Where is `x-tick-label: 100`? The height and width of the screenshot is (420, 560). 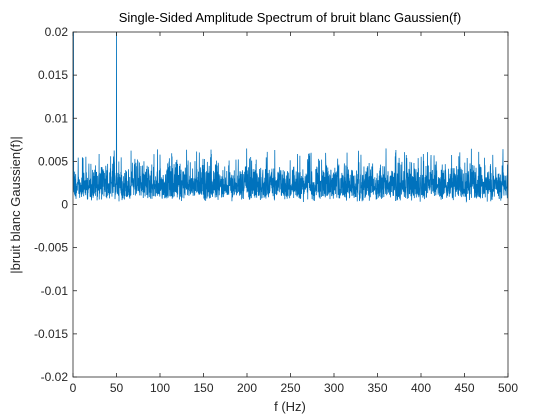
x-tick-label: 100 is located at coordinates (160, 388).